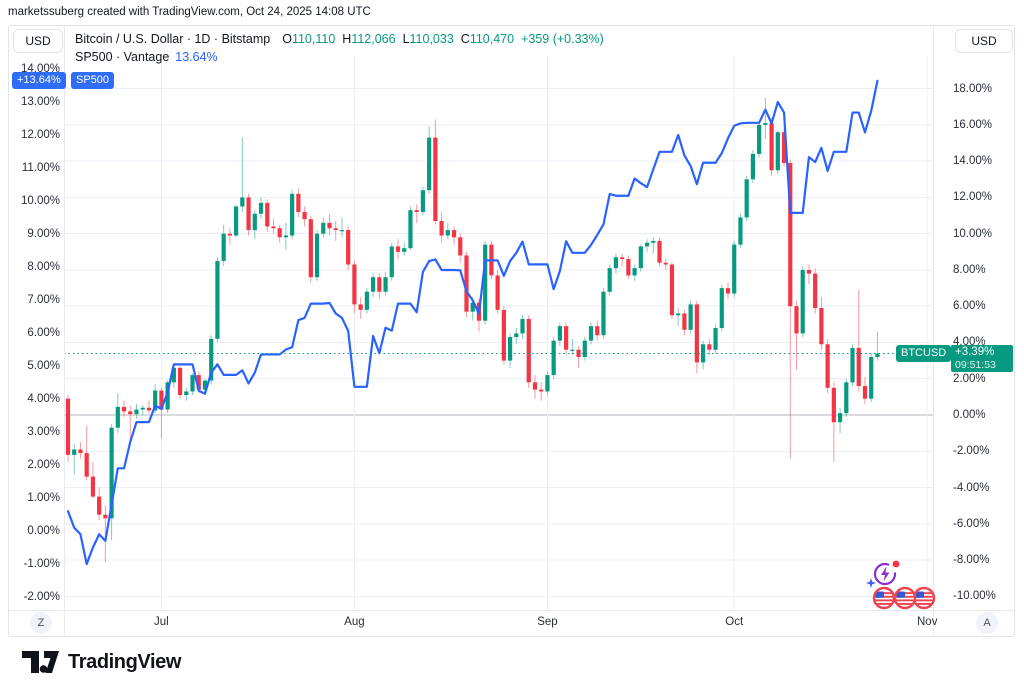 This screenshot has height=689, width=1024. What do you see at coordinates (40, 168) in the screenshot?
I see `left-axis-tick: 11.00%` at bounding box center [40, 168].